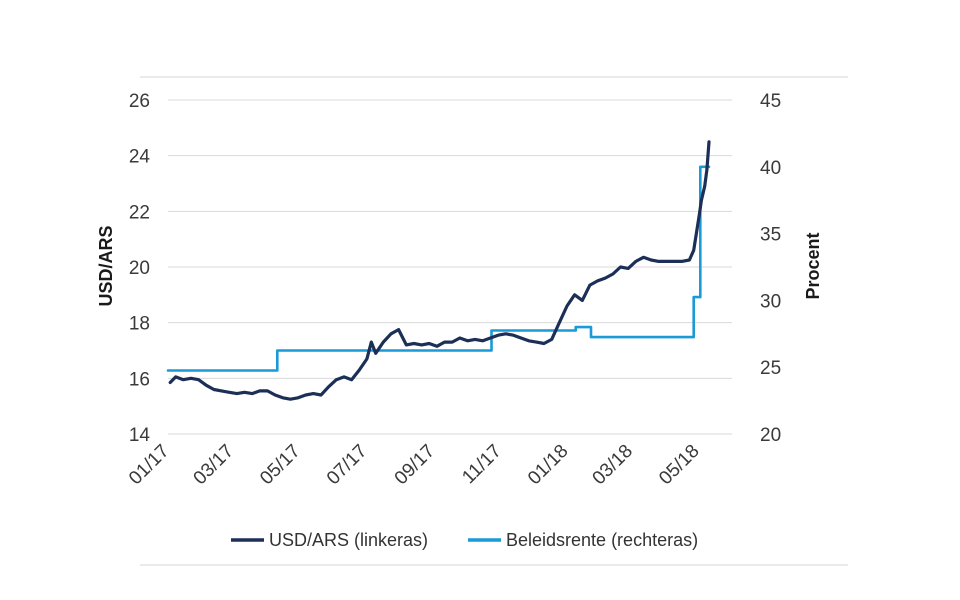 This screenshot has width=960, height=600. Describe the element at coordinates (770, 268) in the screenshot. I see `y-axis-right-ticks: 20 25 30 35 40 45` at that location.